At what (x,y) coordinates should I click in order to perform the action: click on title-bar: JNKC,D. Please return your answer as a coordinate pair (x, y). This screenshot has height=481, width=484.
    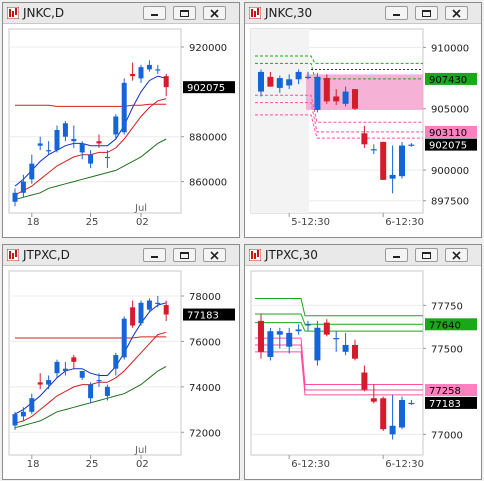
    Looking at the image, I should click on (121, 13).